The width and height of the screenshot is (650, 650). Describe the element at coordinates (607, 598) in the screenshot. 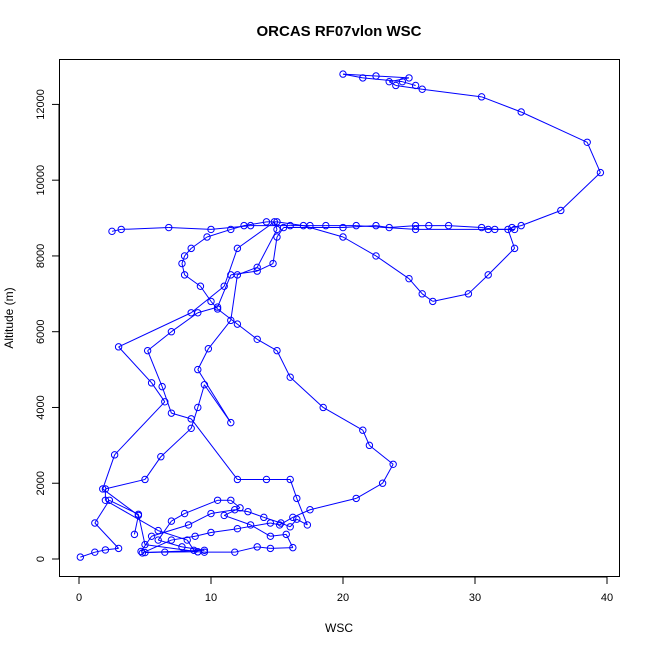

I see `x-tick-label: 40` at that location.